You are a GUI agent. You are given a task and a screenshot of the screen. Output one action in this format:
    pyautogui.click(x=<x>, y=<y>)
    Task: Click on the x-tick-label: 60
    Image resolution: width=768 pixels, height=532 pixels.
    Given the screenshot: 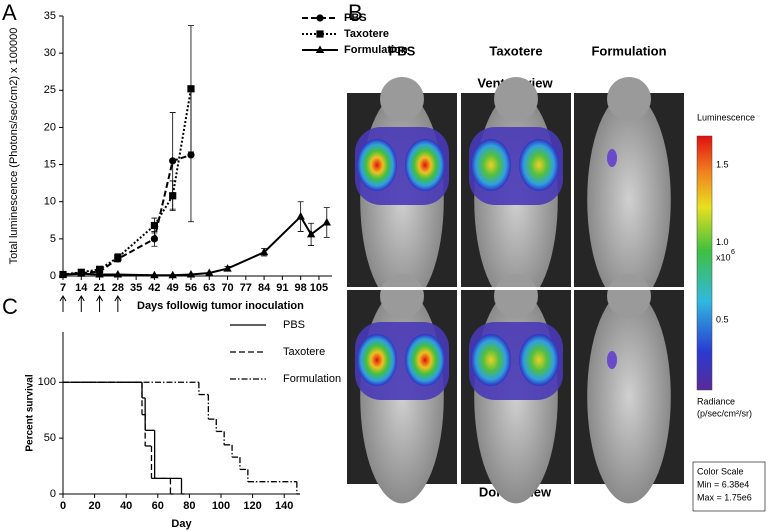 What is the action you would take?
    pyautogui.click(x=158, y=506)
    